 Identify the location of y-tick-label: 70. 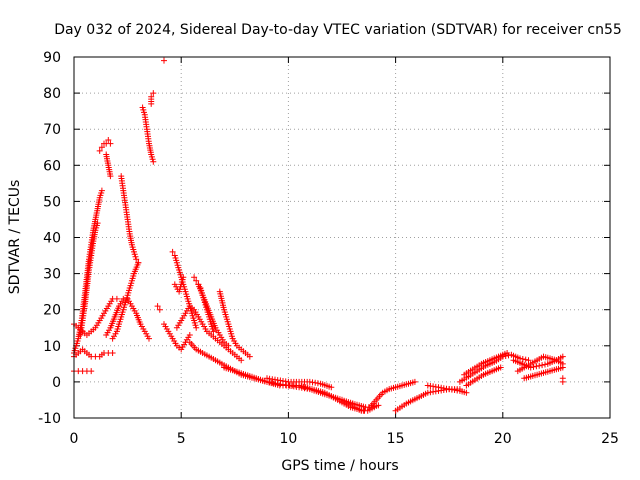
(52, 130).